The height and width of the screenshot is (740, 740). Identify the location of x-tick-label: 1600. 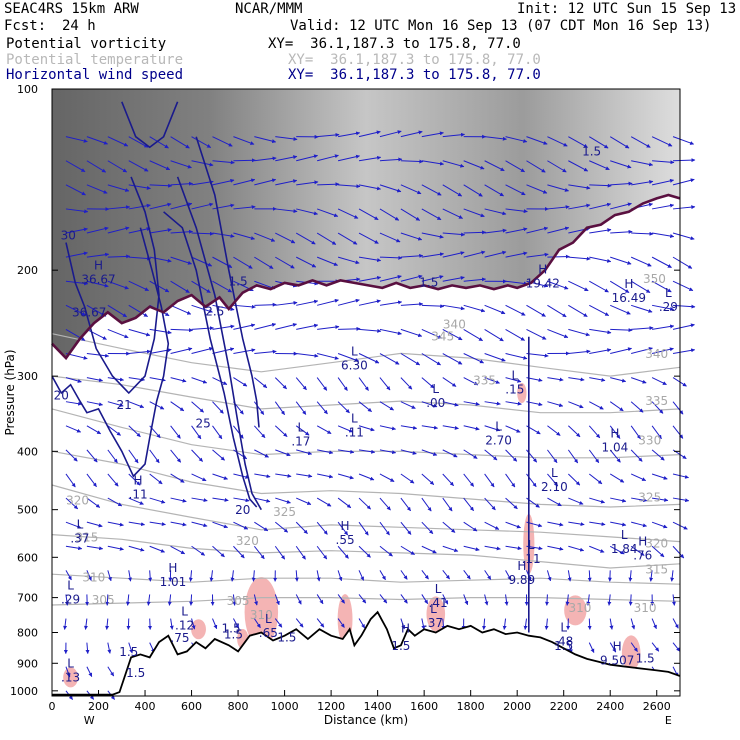
(424, 706).